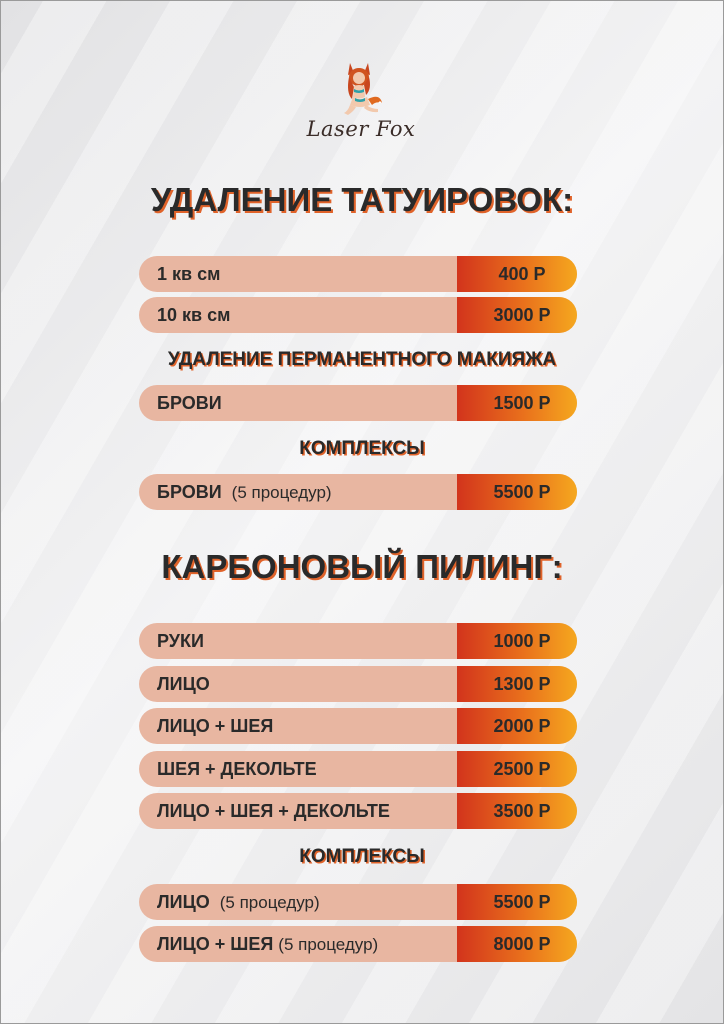 This screenshot has height=1024, width=724. Describe the element at coordinates (215, 726) in the screenshot. I see `row-label: ЛИЦО + ШЕЯ` at that location.